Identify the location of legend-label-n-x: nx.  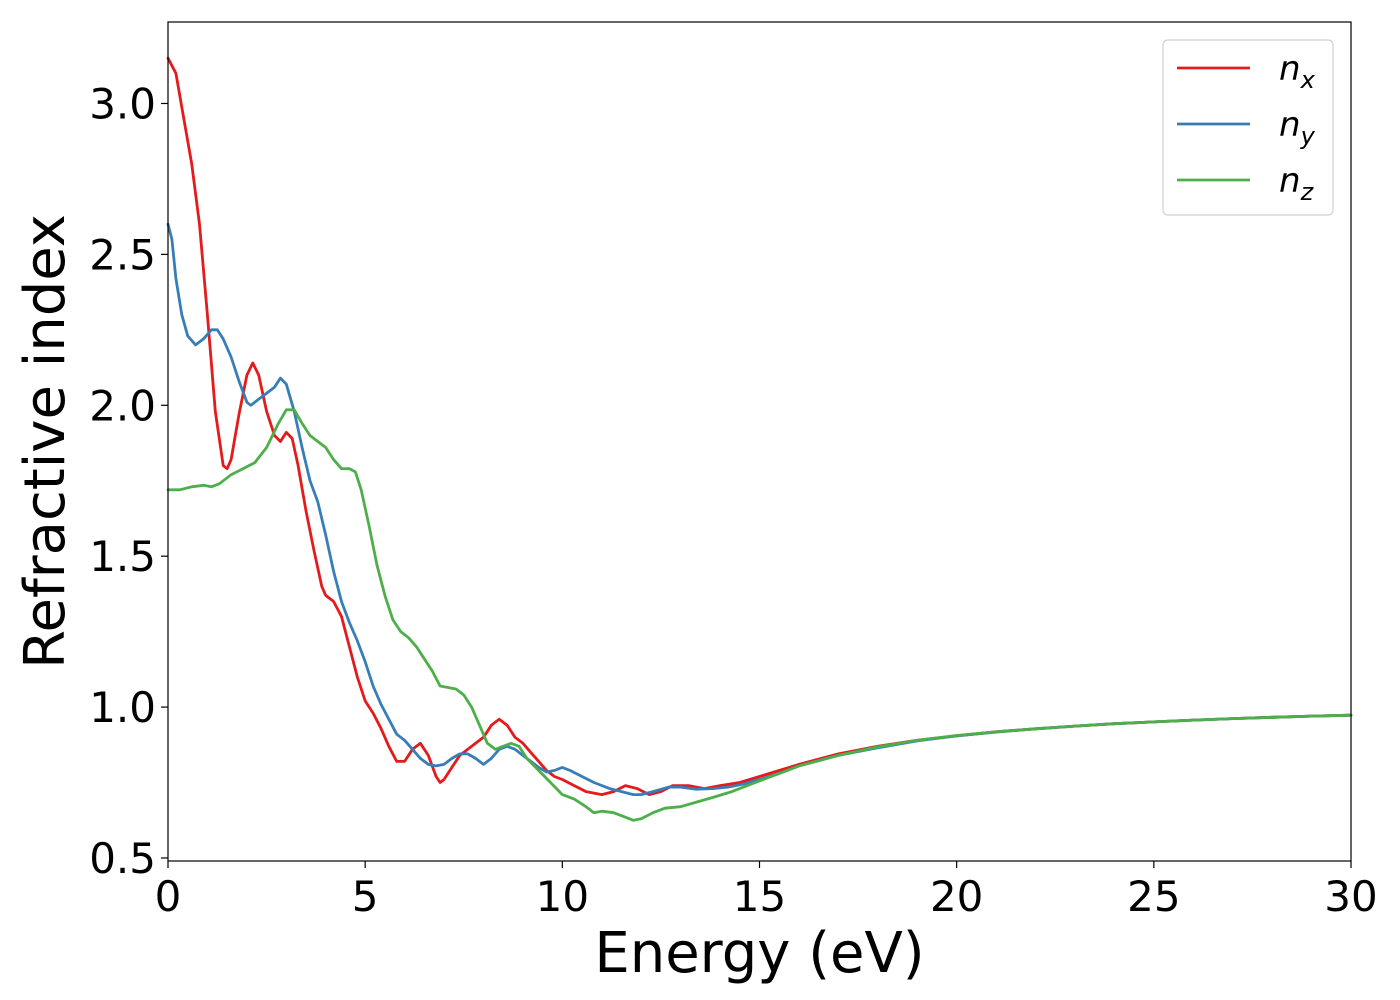
(1297, 71).